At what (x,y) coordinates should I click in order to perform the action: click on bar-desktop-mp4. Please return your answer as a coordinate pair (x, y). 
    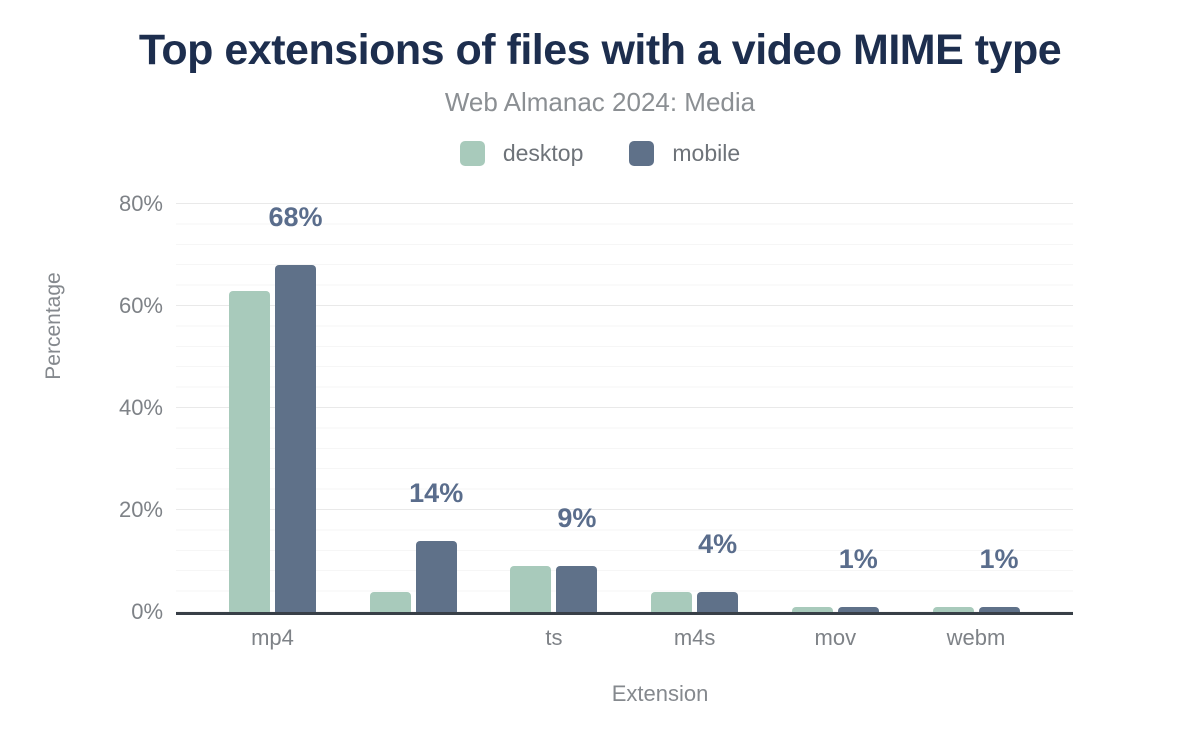
    Looking at the image, I should click on (249, 451).